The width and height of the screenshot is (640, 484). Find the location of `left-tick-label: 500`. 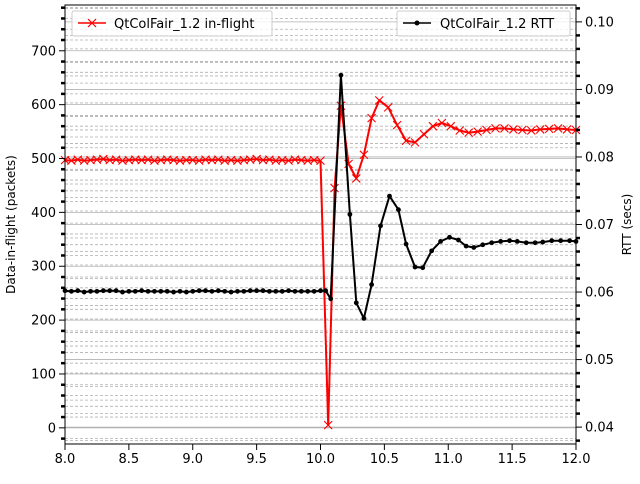

left-tick-label: 500 is located at coordinates (43, 159).